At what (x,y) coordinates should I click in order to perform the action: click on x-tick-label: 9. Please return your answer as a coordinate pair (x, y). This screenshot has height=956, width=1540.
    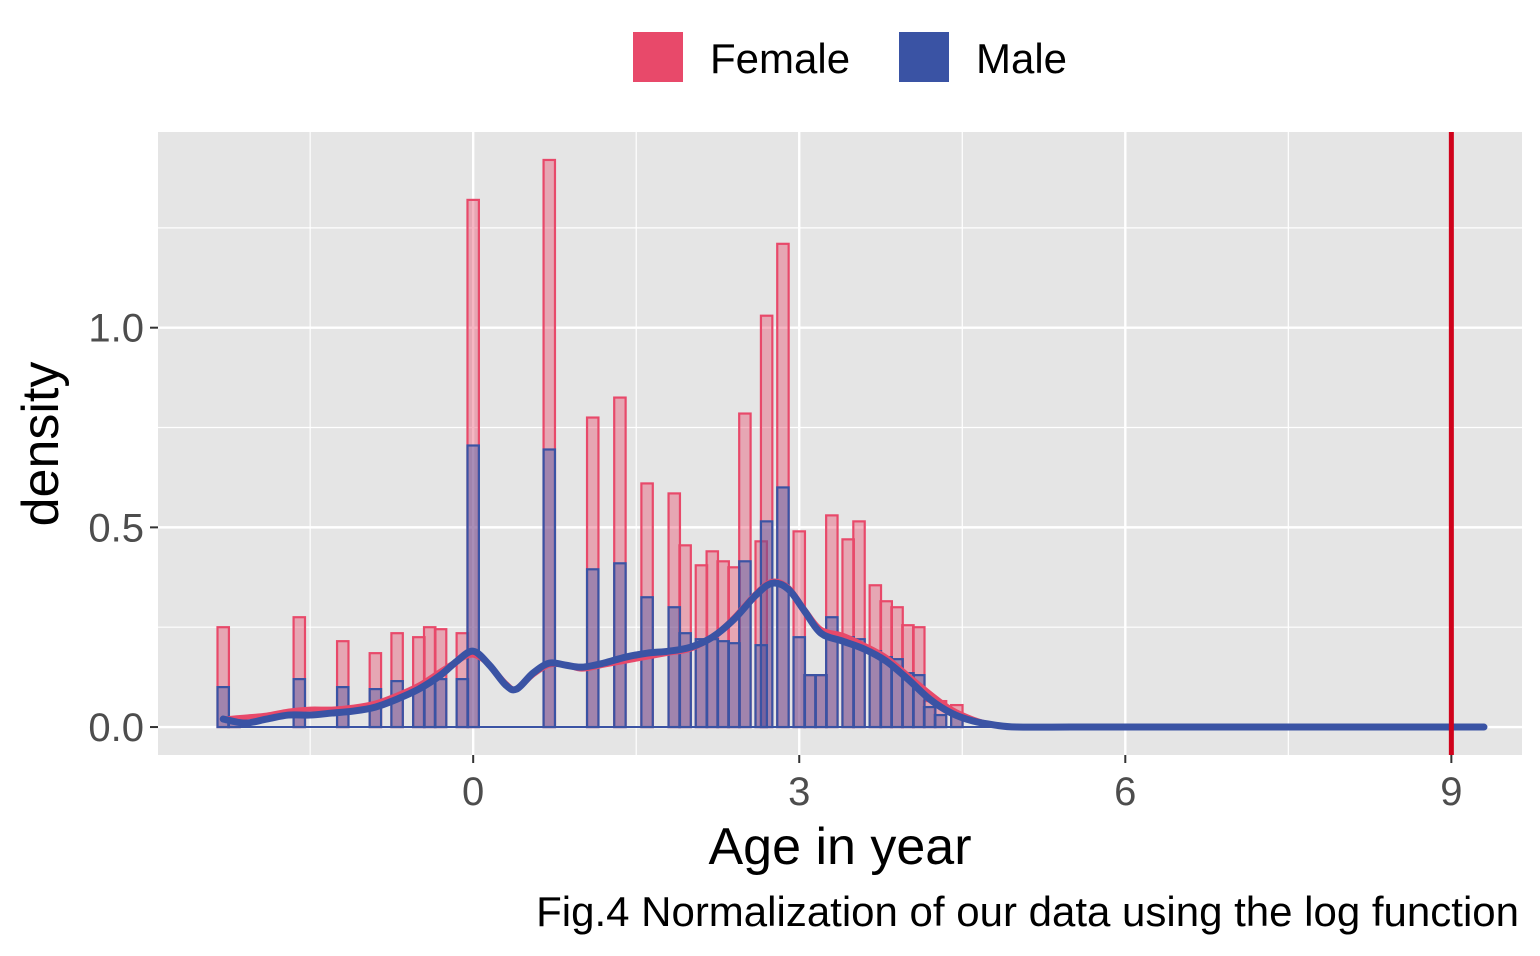
    Looking at the image, I should click on (1451, 792).